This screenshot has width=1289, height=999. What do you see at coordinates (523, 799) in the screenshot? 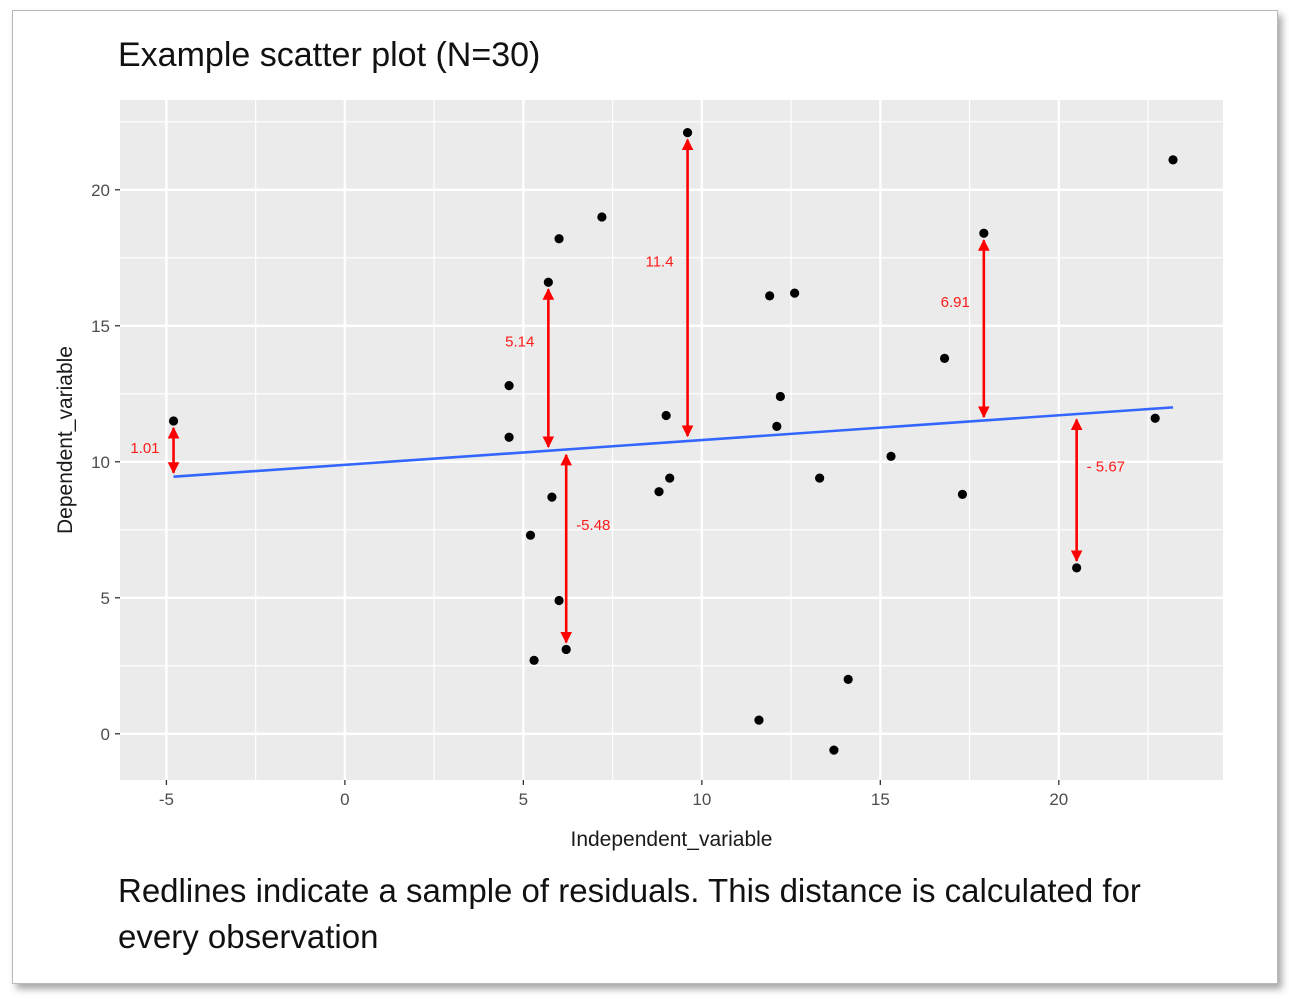
I see `x-tick-label: 5` at bounding box center [523, 799].